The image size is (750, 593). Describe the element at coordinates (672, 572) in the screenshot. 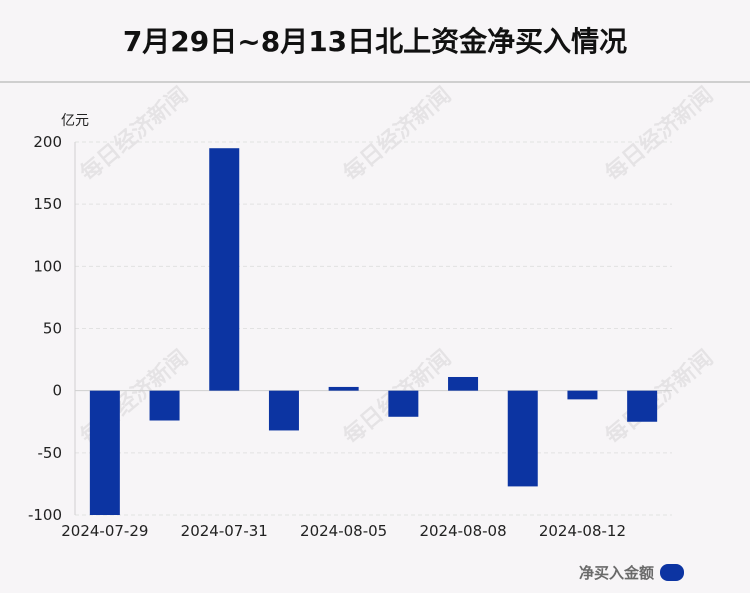

I see `legend-swatch` at that location.